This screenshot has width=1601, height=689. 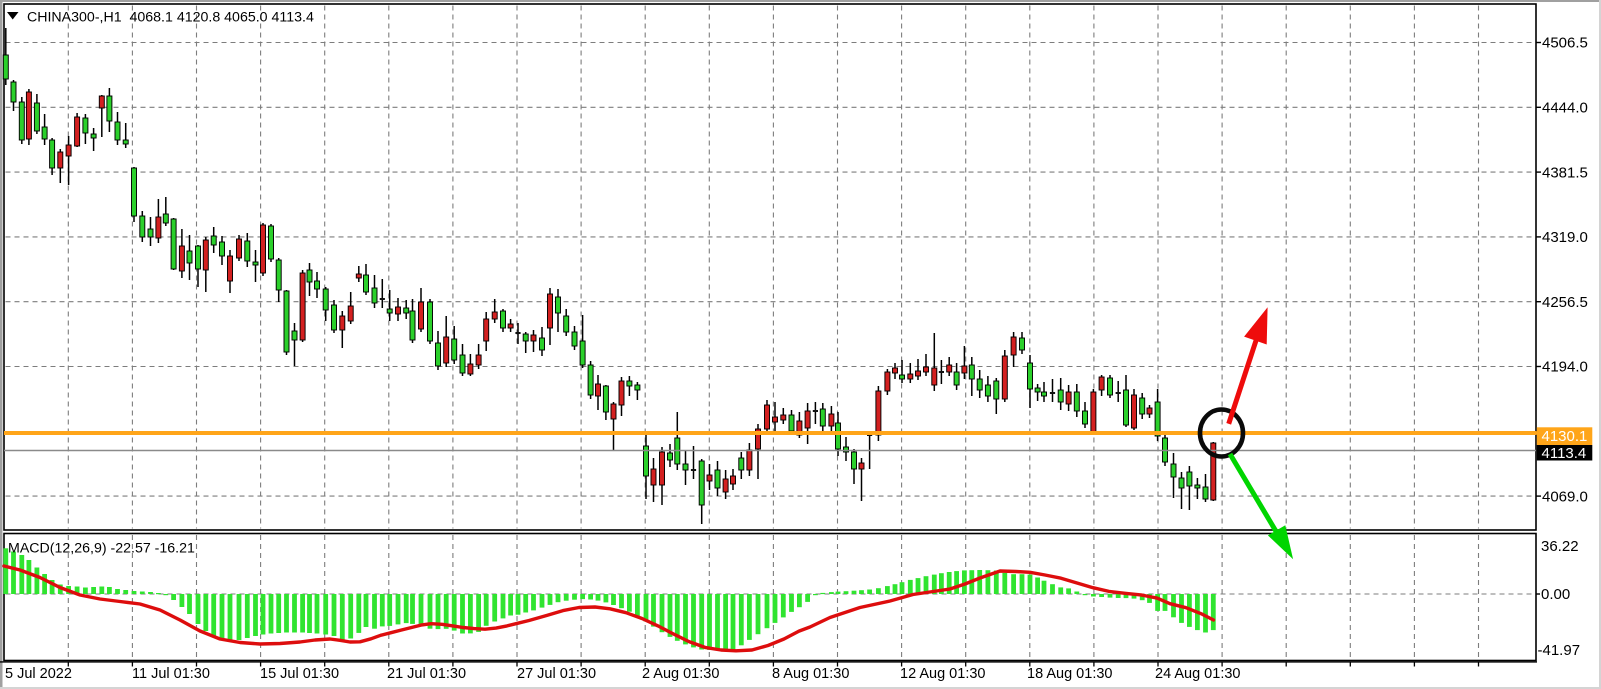 I want to click on svg-text: 12 Aug 01:30, so click(x=942, y=674).